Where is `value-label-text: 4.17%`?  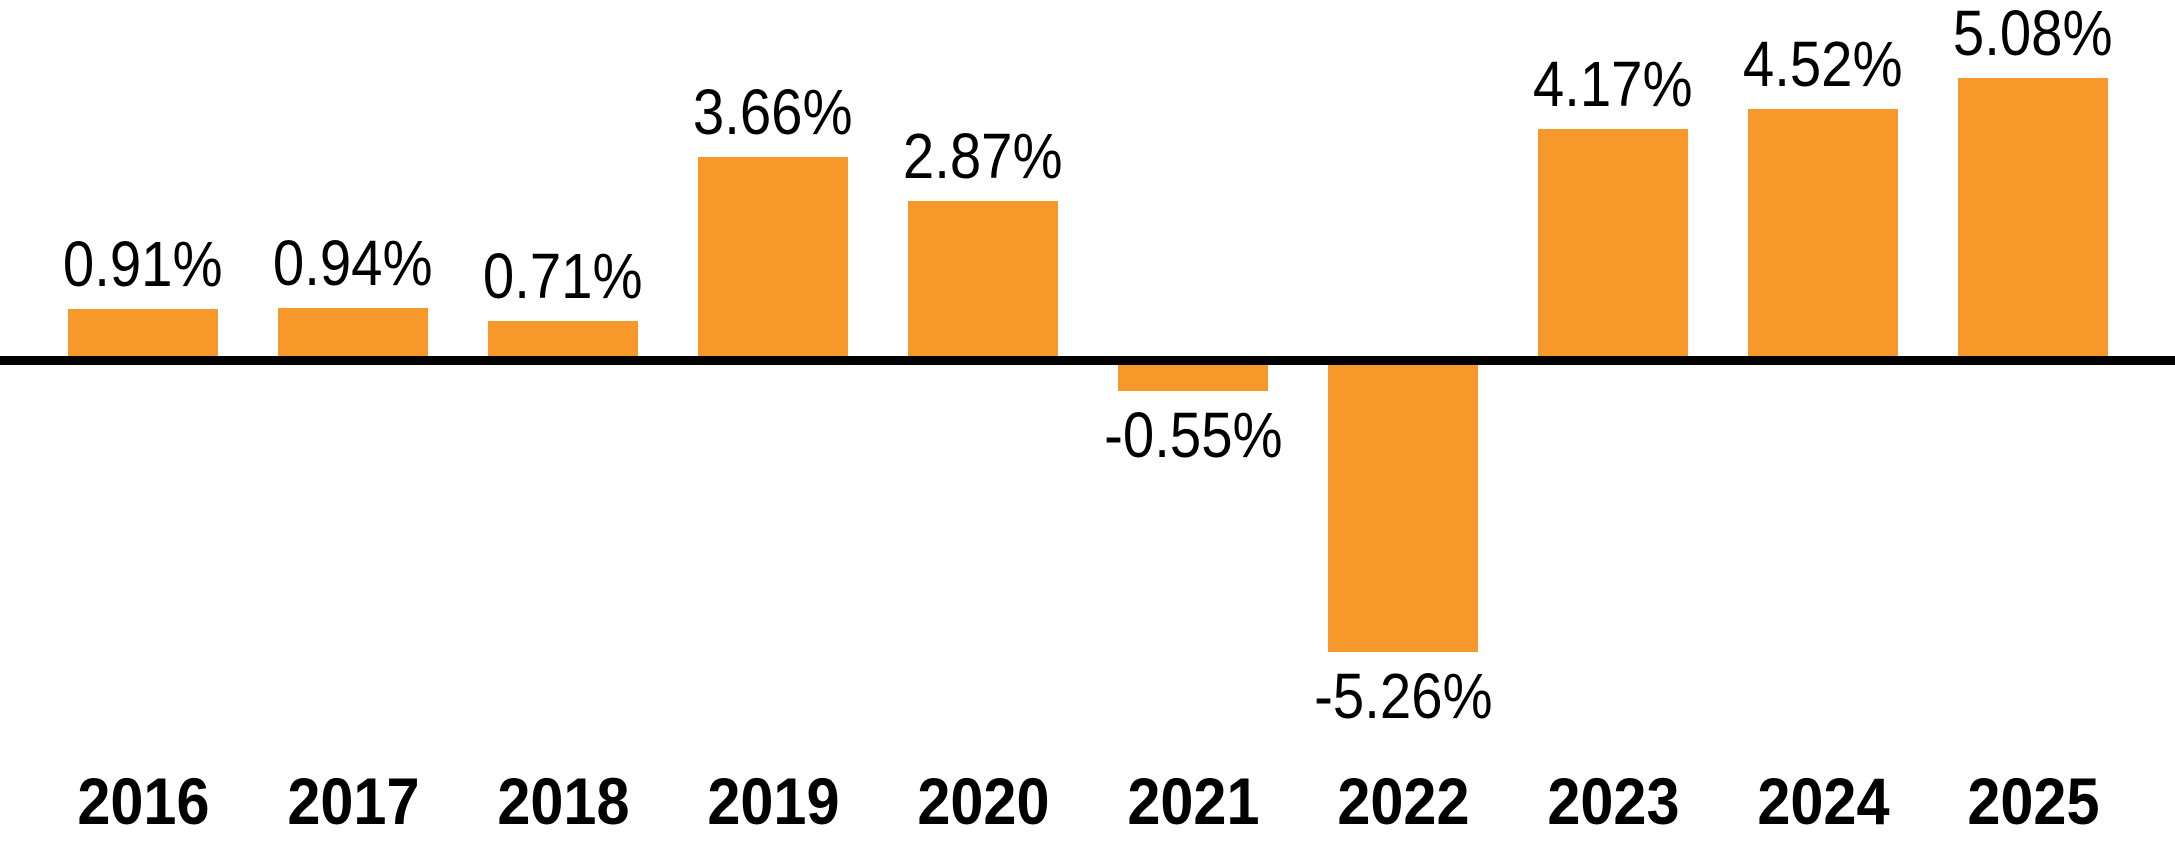
value-label-text: 4.17% is located at coordinates (1613, 83).